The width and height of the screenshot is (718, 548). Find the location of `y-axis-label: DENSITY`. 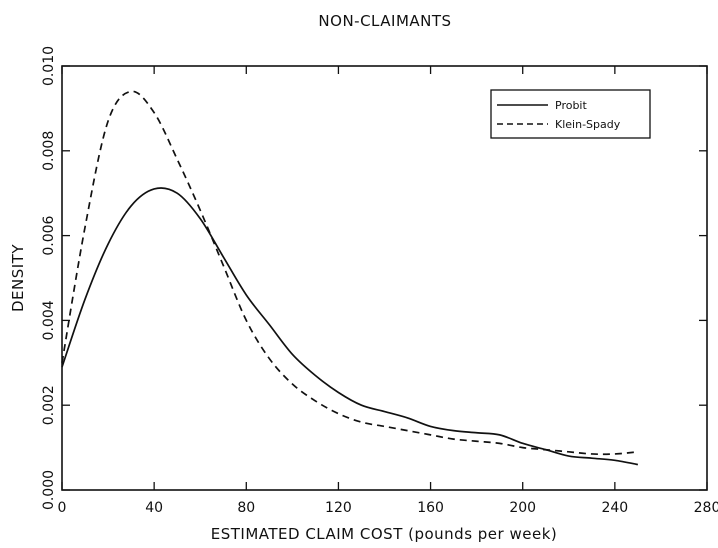

y-axis-label: DENSITY is located at coordinates (18, 278).